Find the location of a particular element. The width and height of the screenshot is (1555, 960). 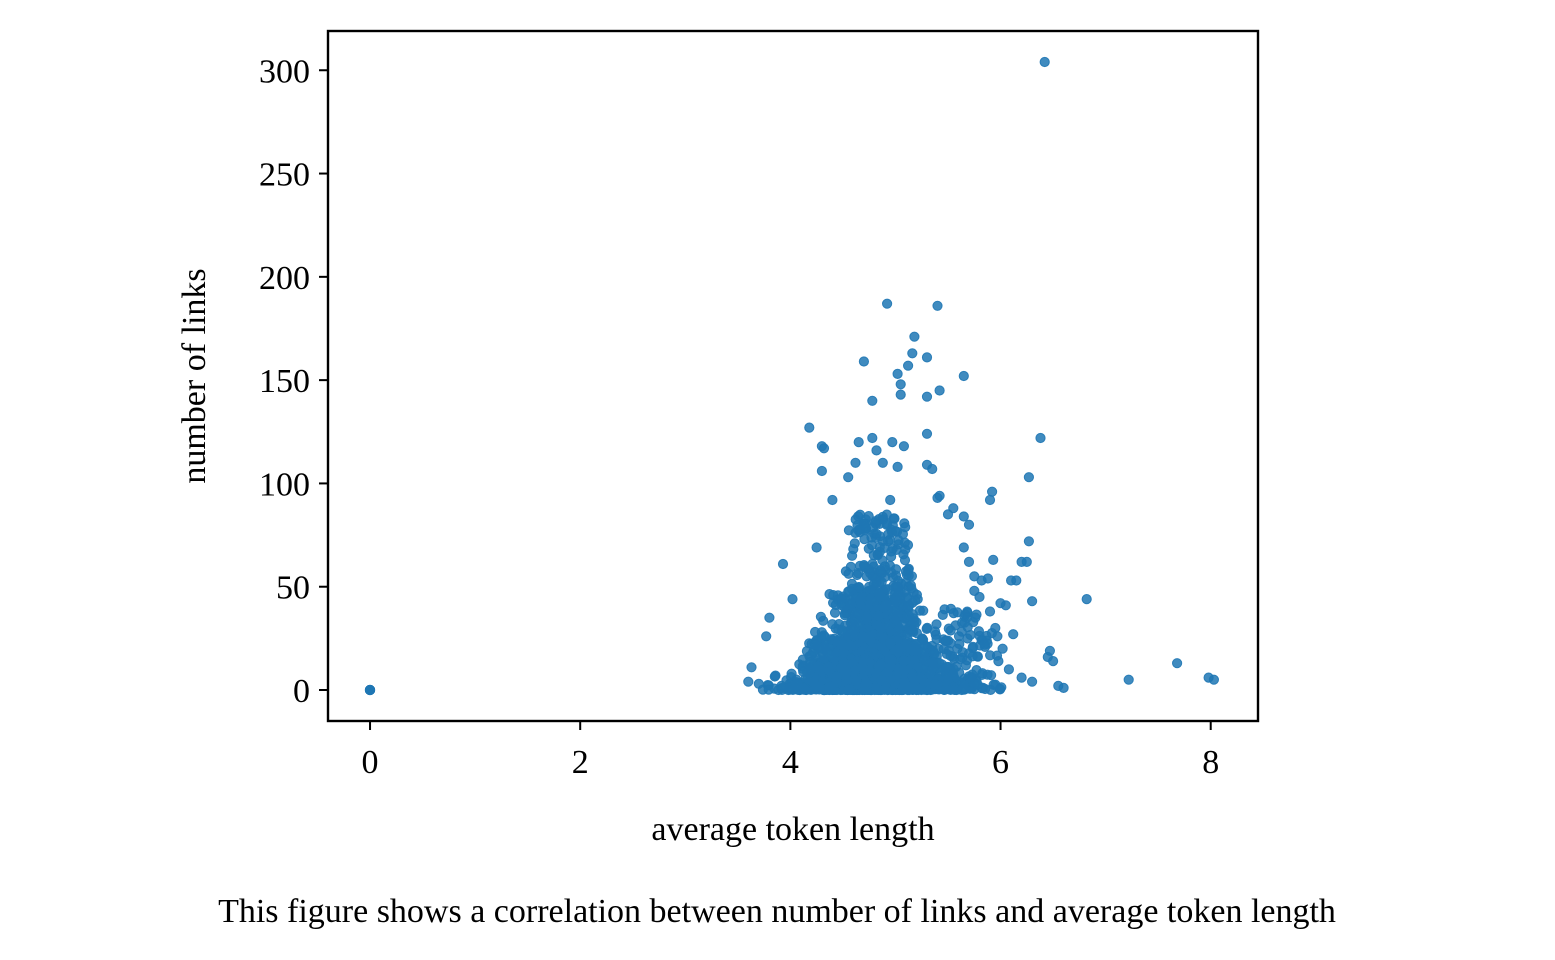

y-tick-label: 300 is located at coordinates (284, 71).